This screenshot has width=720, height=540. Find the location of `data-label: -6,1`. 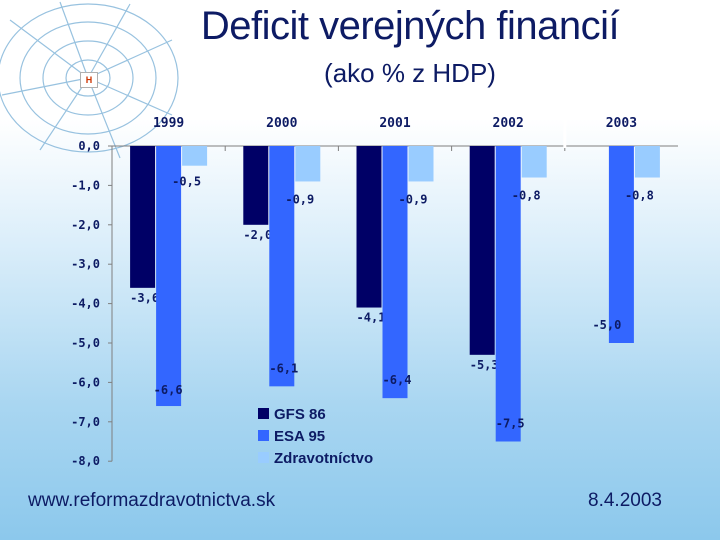

data-label: -6,1 is located at coordinates (283, 368).